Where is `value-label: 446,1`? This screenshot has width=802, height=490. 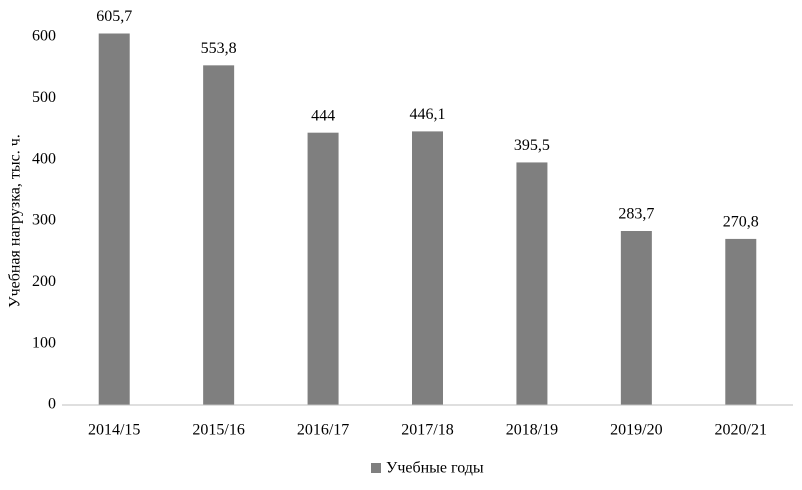 value-label: 446,1 is located at coordinates (428, 114).